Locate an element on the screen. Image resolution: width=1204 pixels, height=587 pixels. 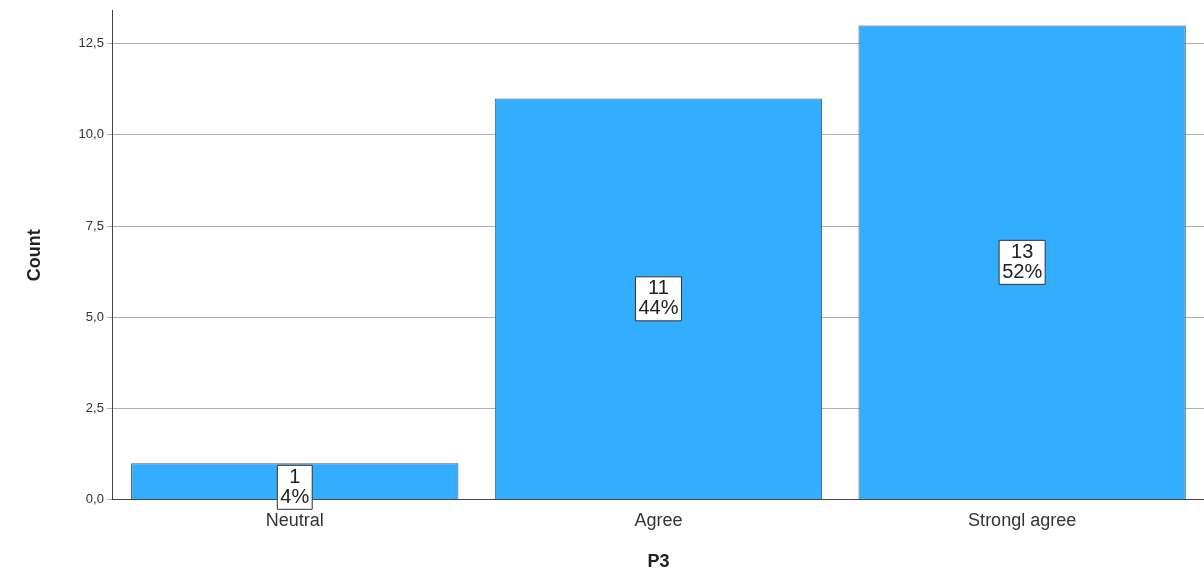
y-tick-label: 12,5 is located at coordinates (91, 43).